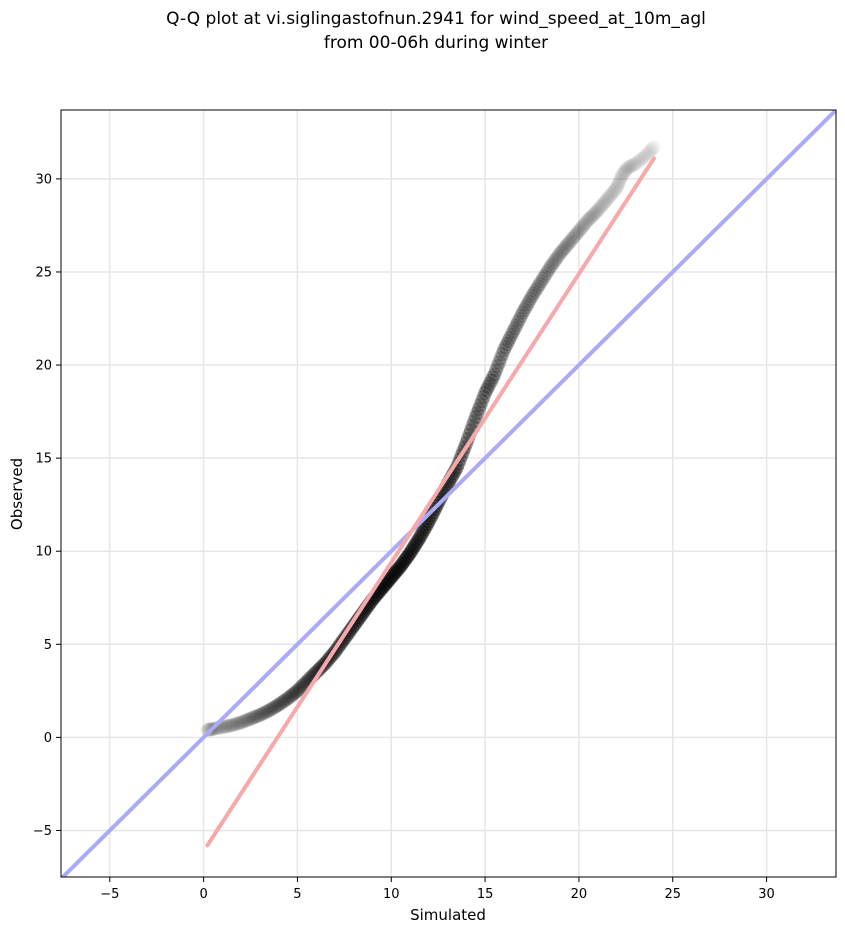 The height and width of the screenshot is (938, 845). What do you see at coordinates (43, 179) in the screenshot?
I see `y-tick-label: 30` at bounding box center [43, 179].